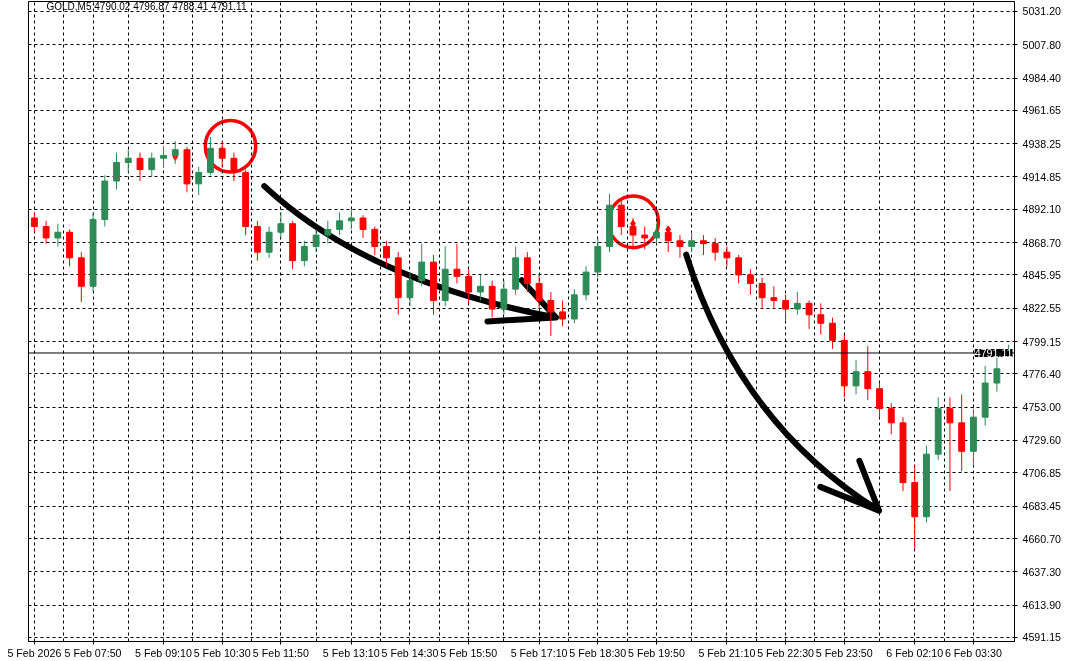  I want to click on x-tick-label: 5 Feb 14:30, so click(410, 652).